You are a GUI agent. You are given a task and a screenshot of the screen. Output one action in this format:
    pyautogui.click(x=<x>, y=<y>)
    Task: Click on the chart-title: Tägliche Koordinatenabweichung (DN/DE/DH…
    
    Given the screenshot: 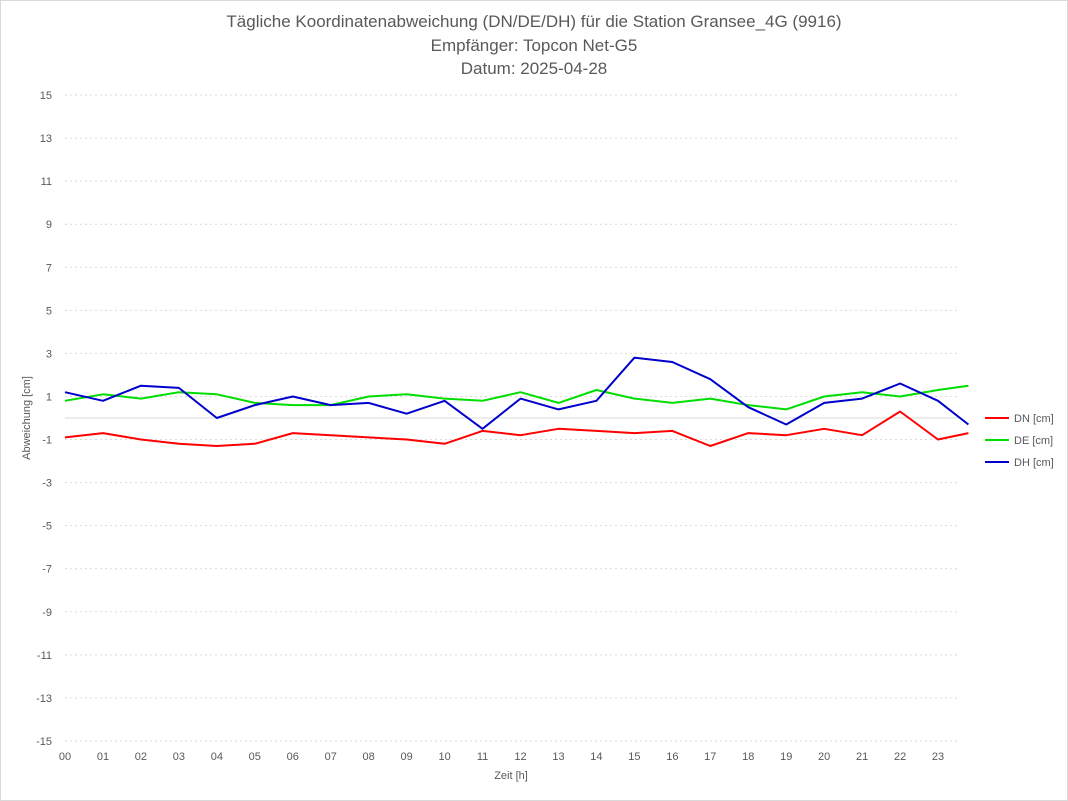 What is the action you would take?
    pyautogui.click(x=534, y=21)
    